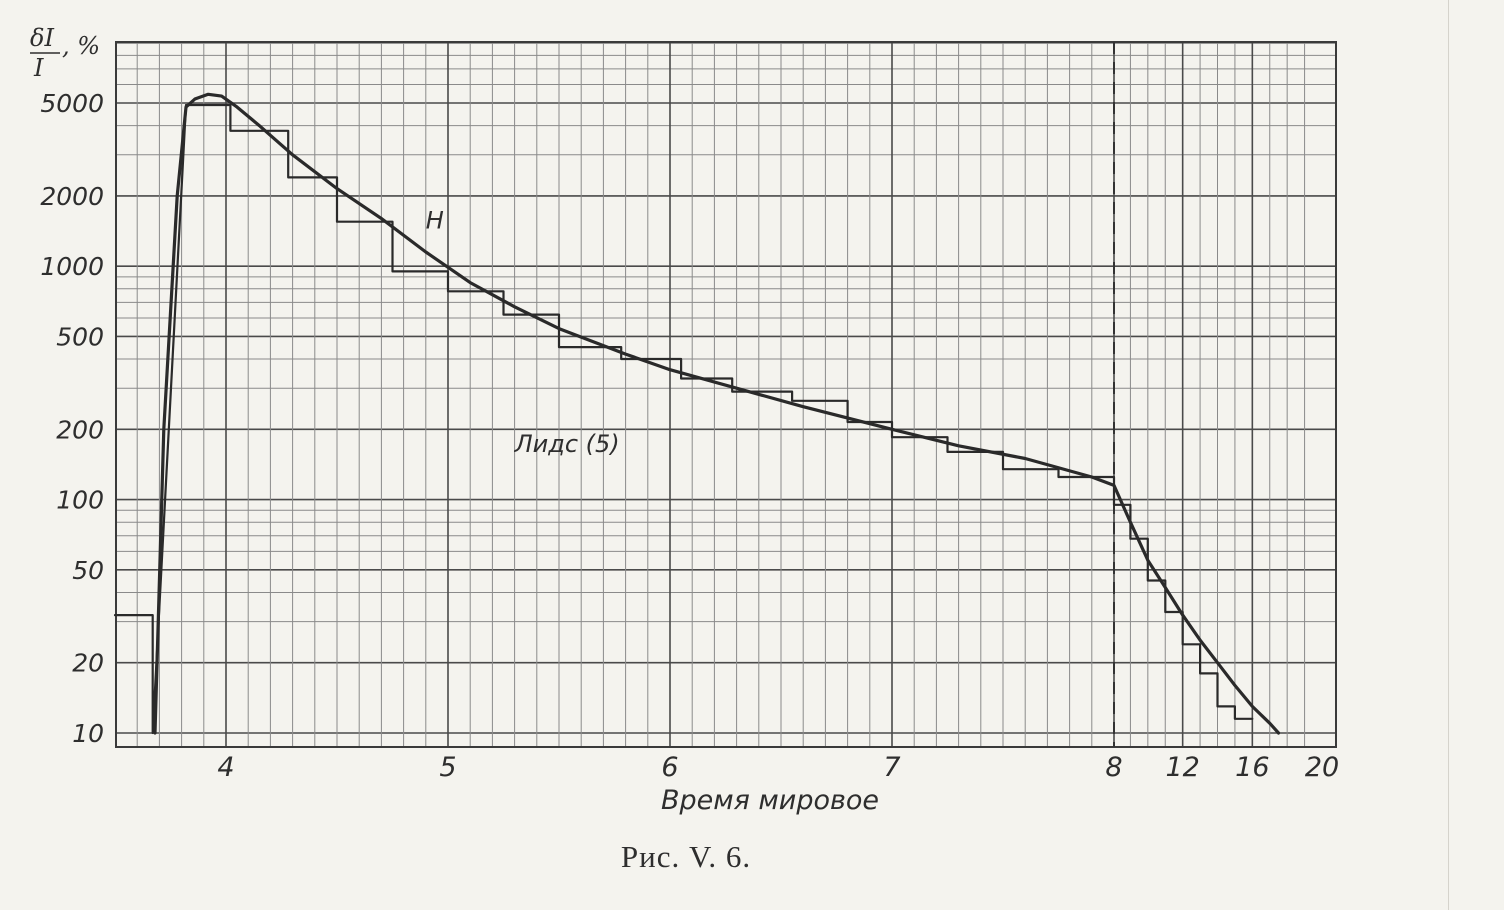 The width and height of the screenshot is (1504, 910). What do you see at coordinates (72, 103) in the screenshot?
I see `y-tick-label: 5000` at bounding box center [72, 103].